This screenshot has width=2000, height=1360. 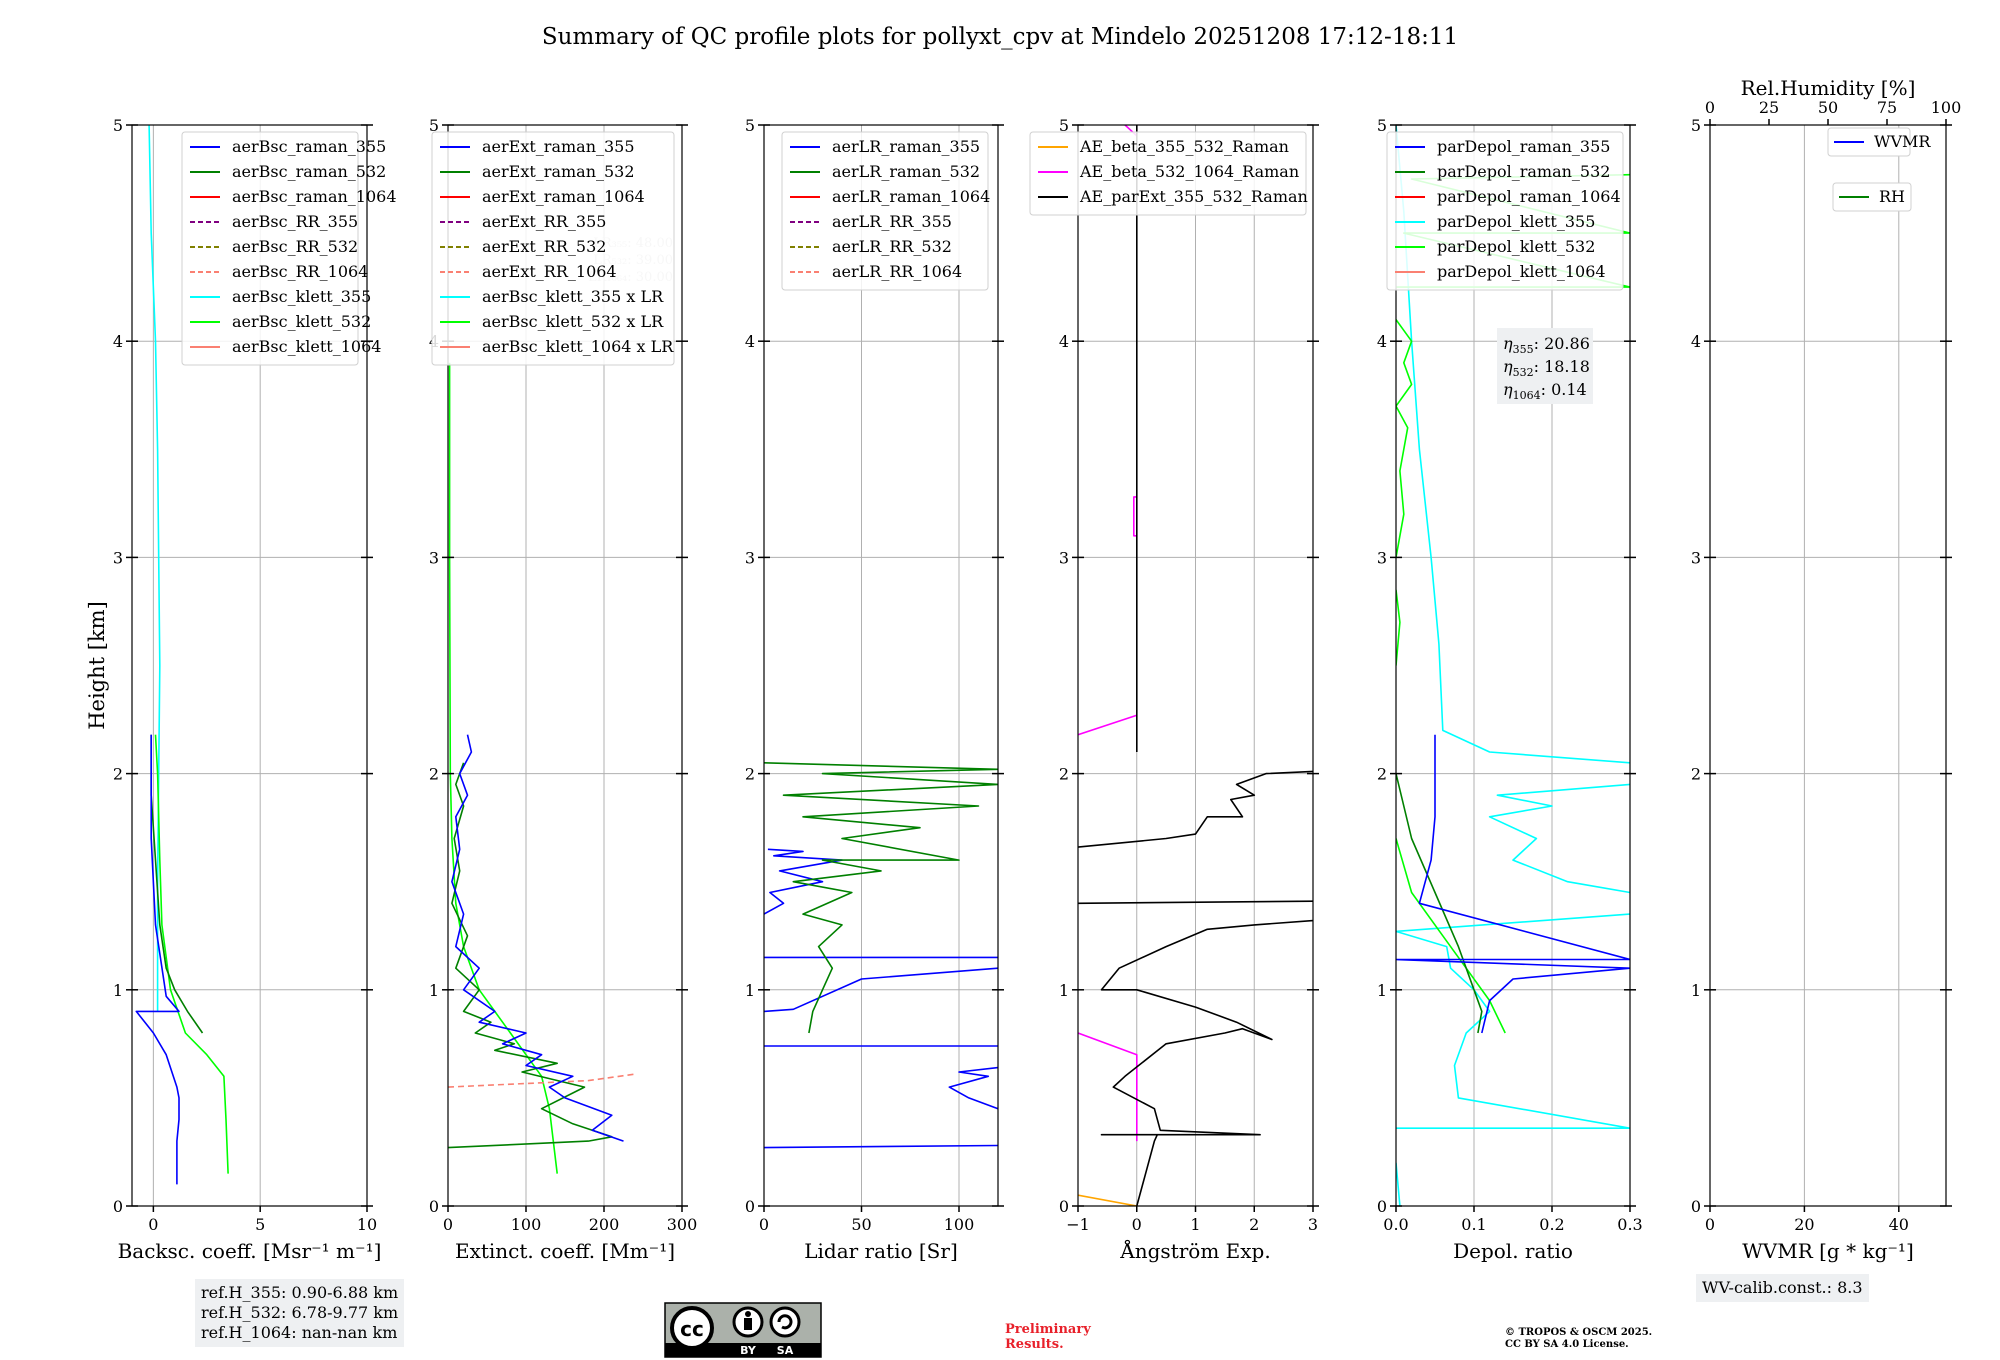 What do you see at coordinates (1523, 171) in the screenshot?
I see `legend-label: parDepol_raman_532` at bounding box center [1523, 171].